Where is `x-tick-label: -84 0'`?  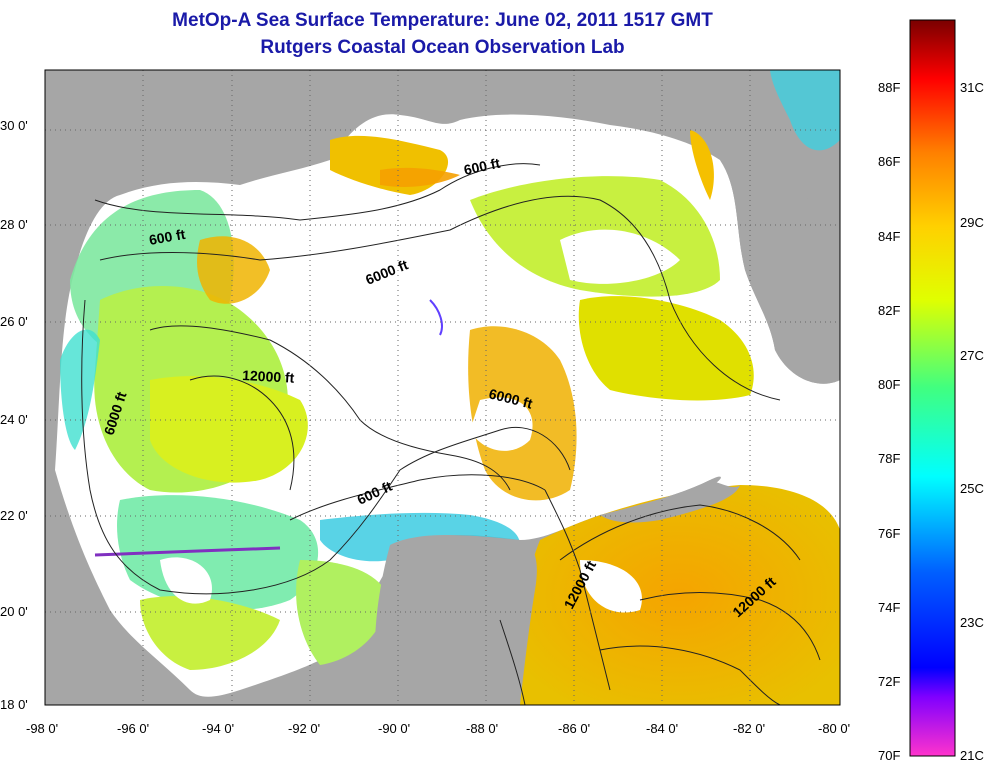
x-tick-label: -84 0' is located at coordinates (662, 728).